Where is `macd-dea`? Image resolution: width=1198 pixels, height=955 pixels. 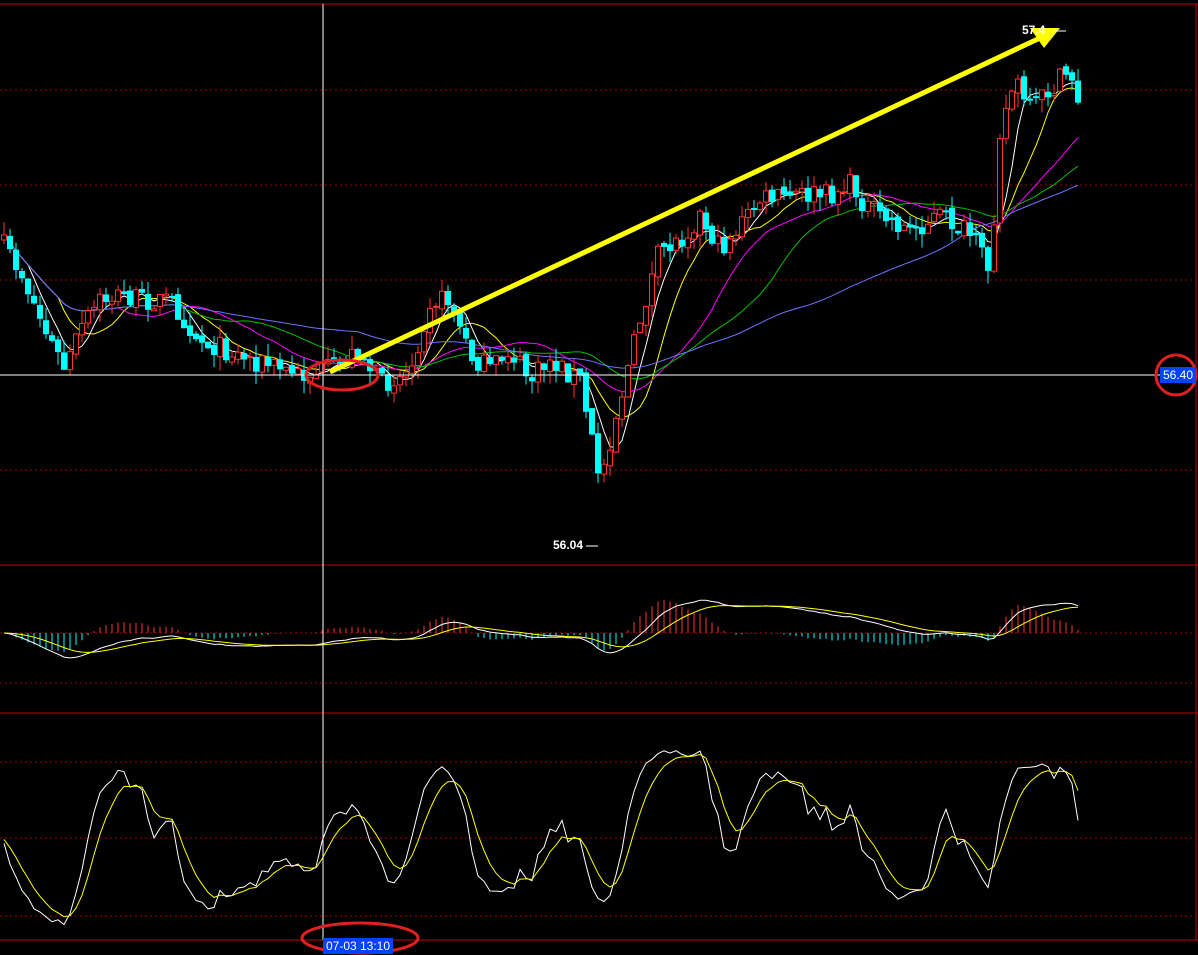 macd-dea is located at coordinates (541, 629).